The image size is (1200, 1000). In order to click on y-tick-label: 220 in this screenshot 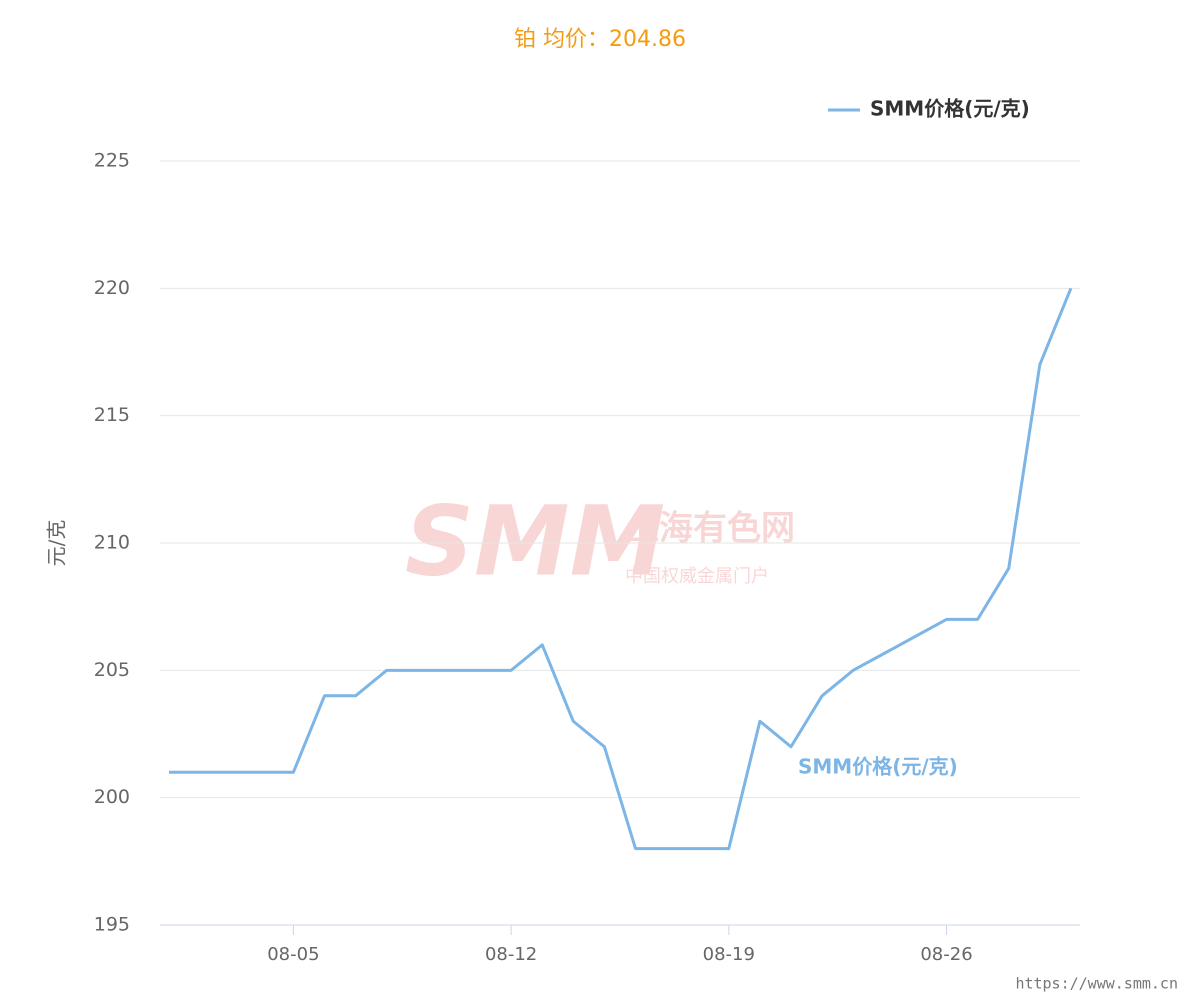, I will do `click(112, 288)`.